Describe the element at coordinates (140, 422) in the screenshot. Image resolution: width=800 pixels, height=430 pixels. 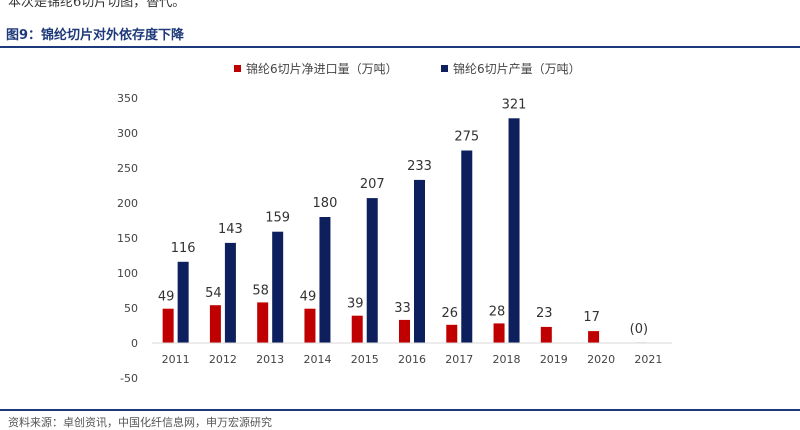
I see `source-note: 资料来源：卓创资讯，中国化纤信息网，申万宏源研究` at that location.